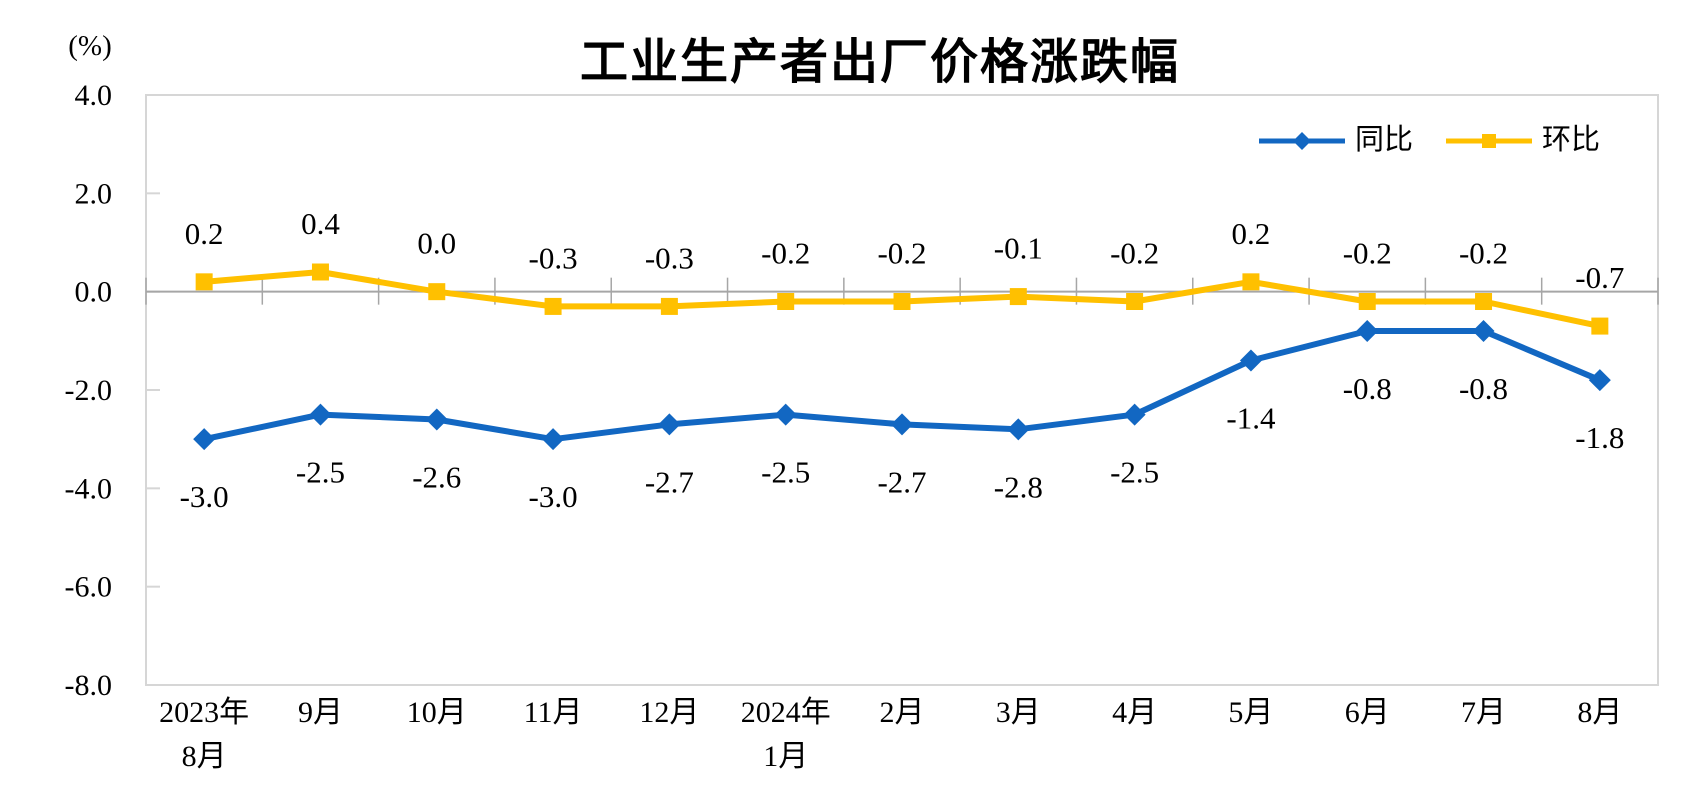 Image resolution: width=1693 pixels, height=800 pixels. What do you see at coordinates (1384, 140) in the screenshot?
I see `legend-label-yoy: 同比` at bounding box center [1384, 140].